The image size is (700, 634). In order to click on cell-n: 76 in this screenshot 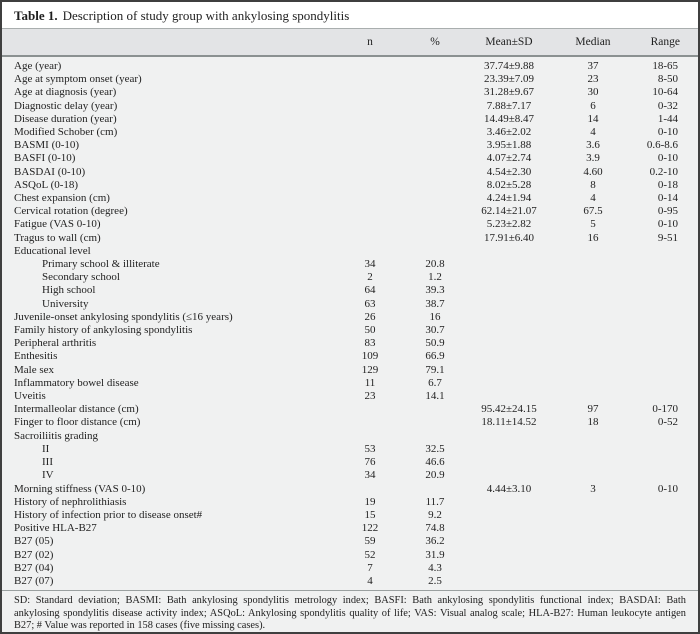, I will do `click(370, 462)`.